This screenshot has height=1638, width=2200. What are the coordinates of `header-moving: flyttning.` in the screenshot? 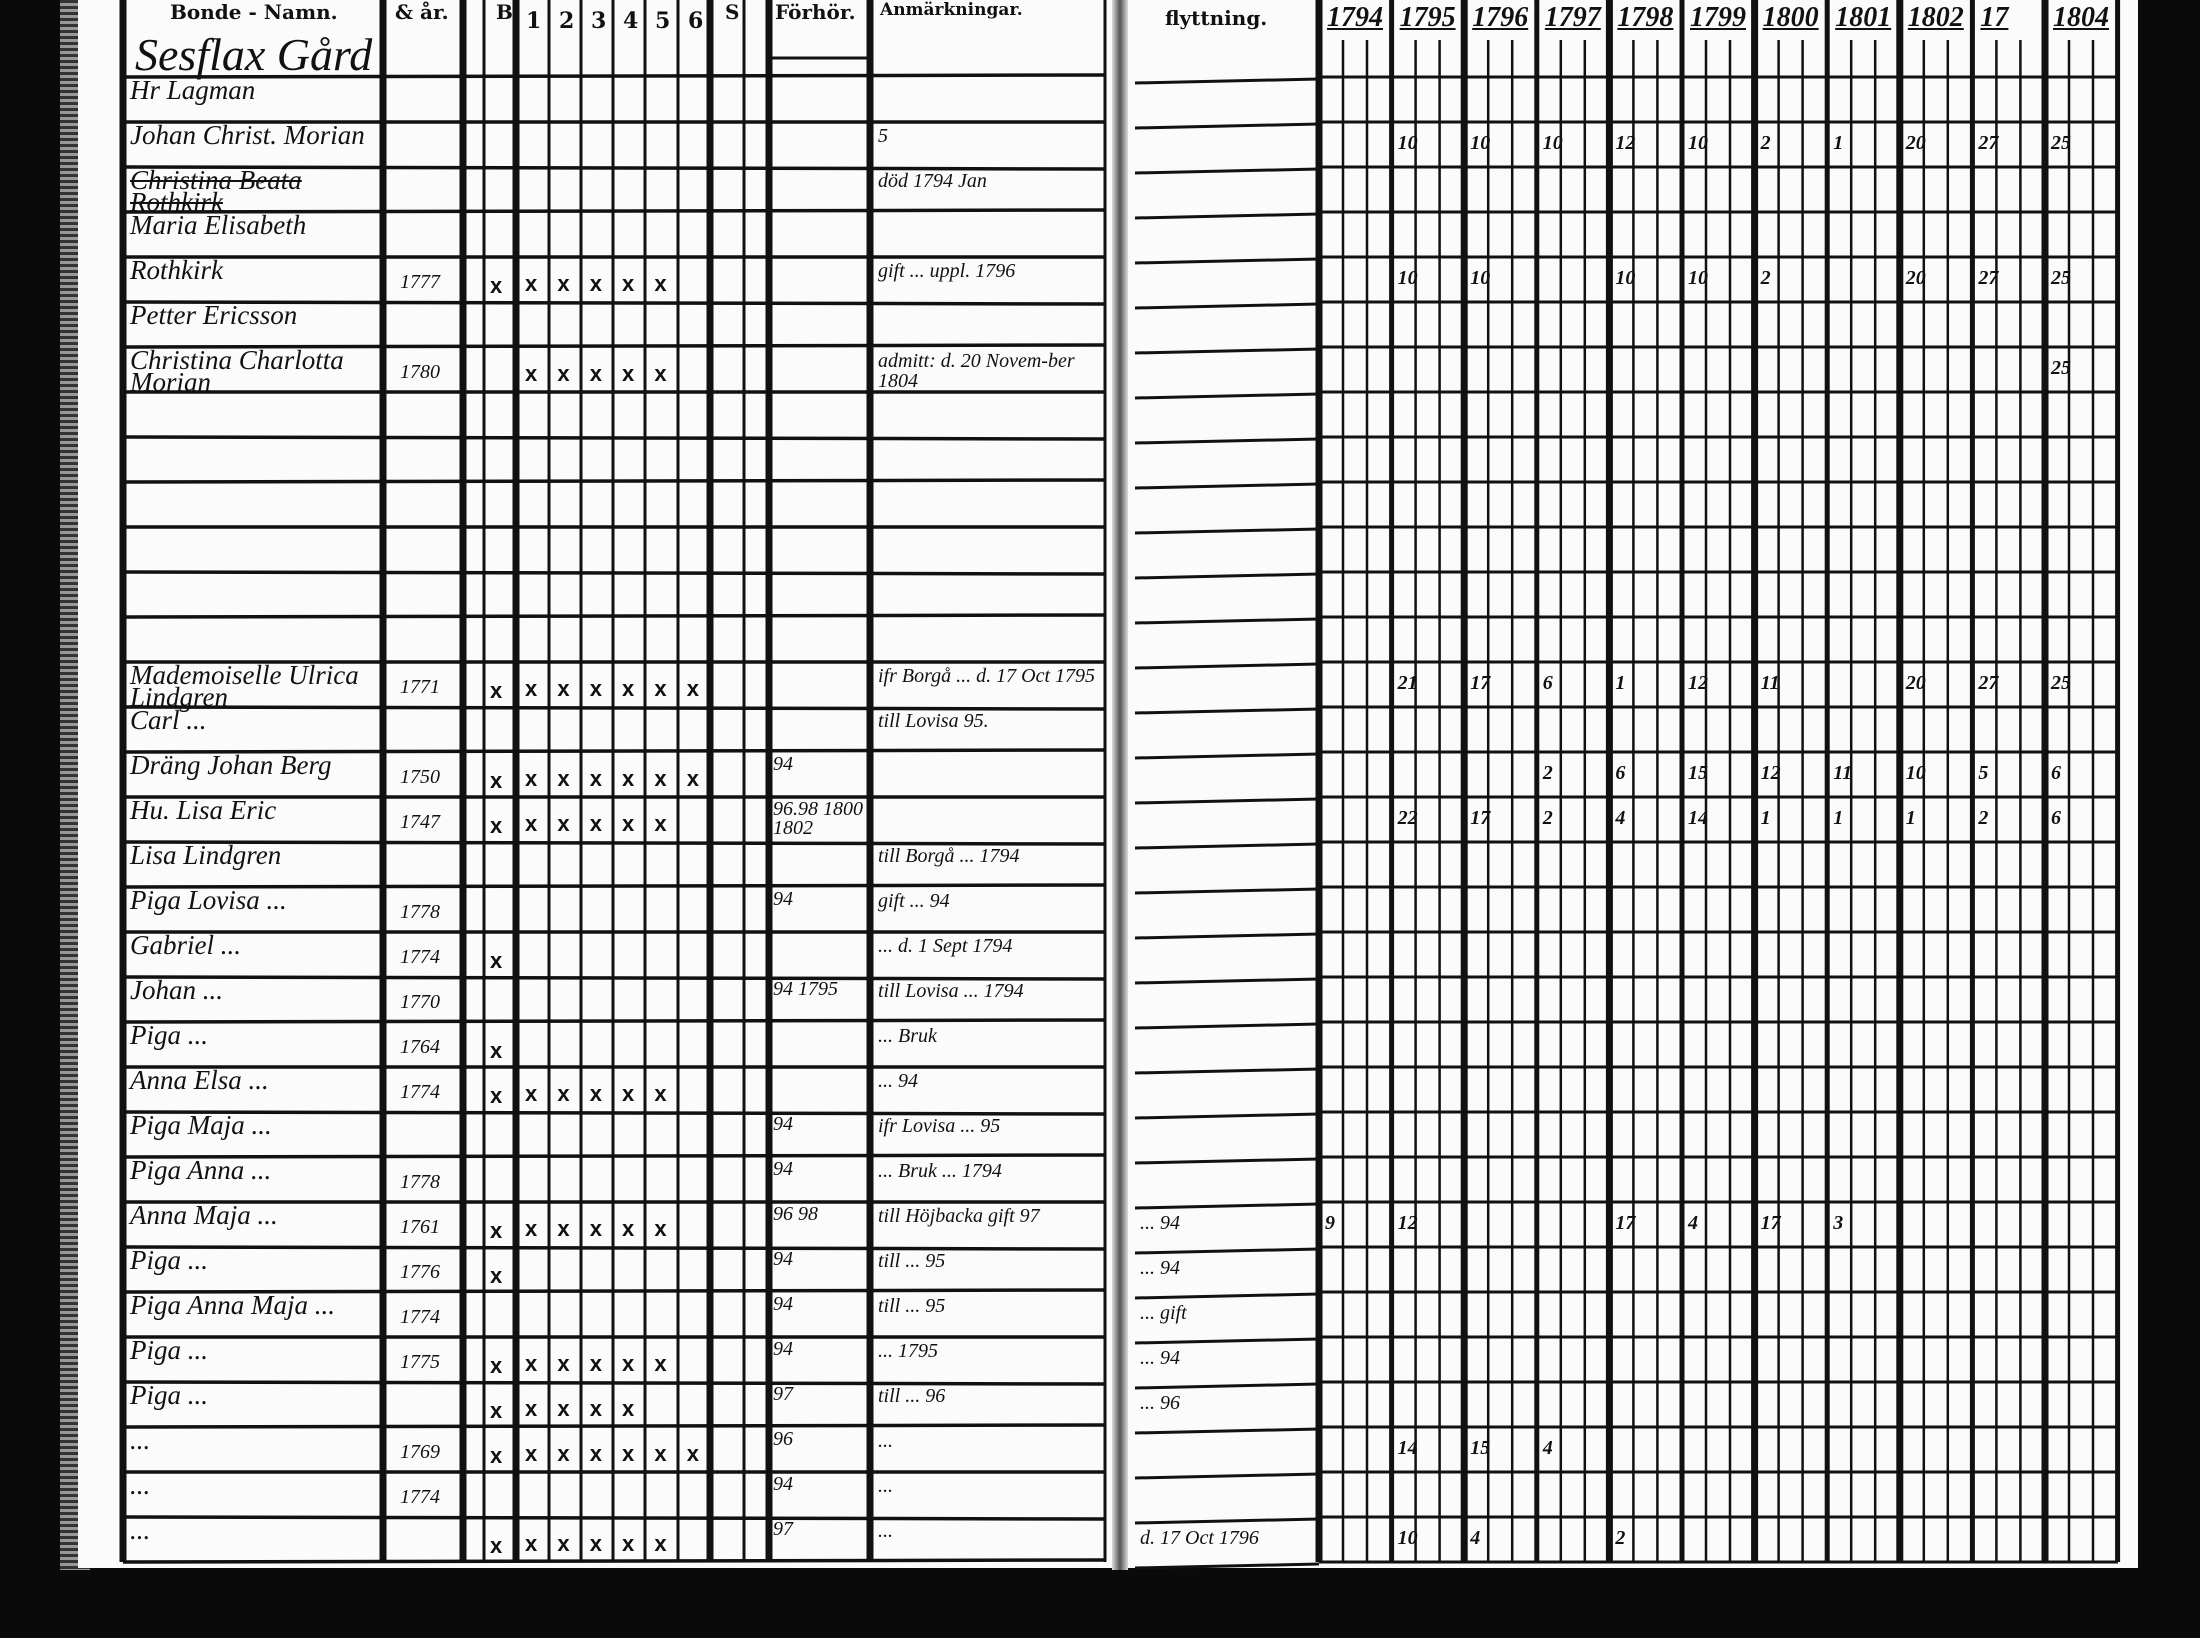 It's located at (1216, 18).